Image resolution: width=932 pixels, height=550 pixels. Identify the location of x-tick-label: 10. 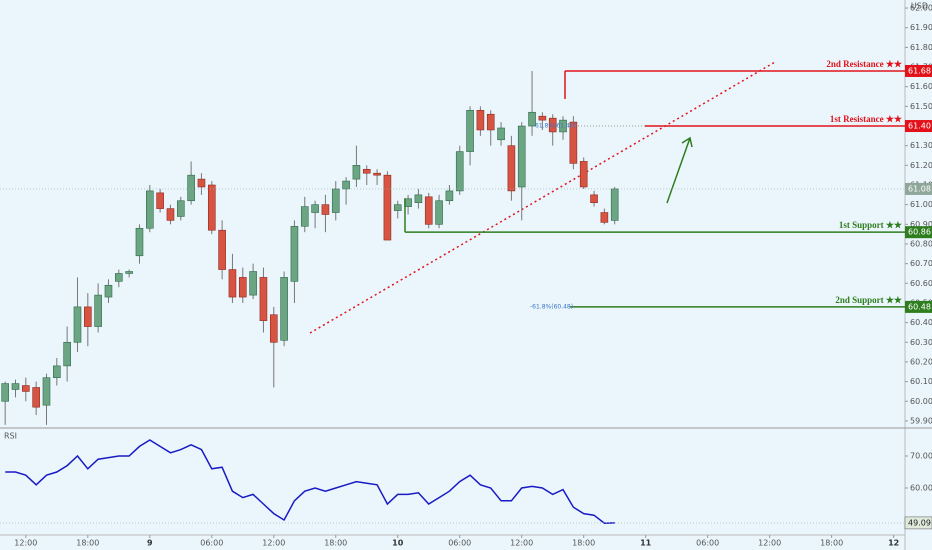
(398, 543).